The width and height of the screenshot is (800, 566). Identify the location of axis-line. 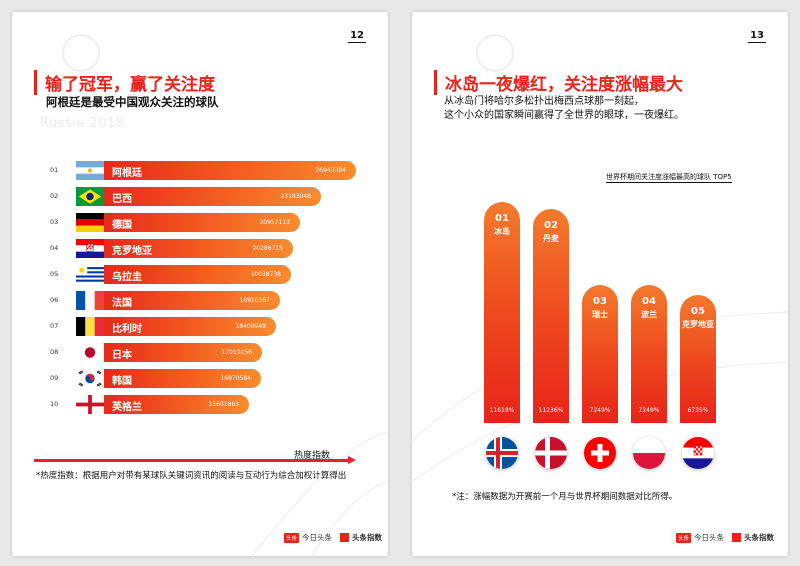
(193, 460).